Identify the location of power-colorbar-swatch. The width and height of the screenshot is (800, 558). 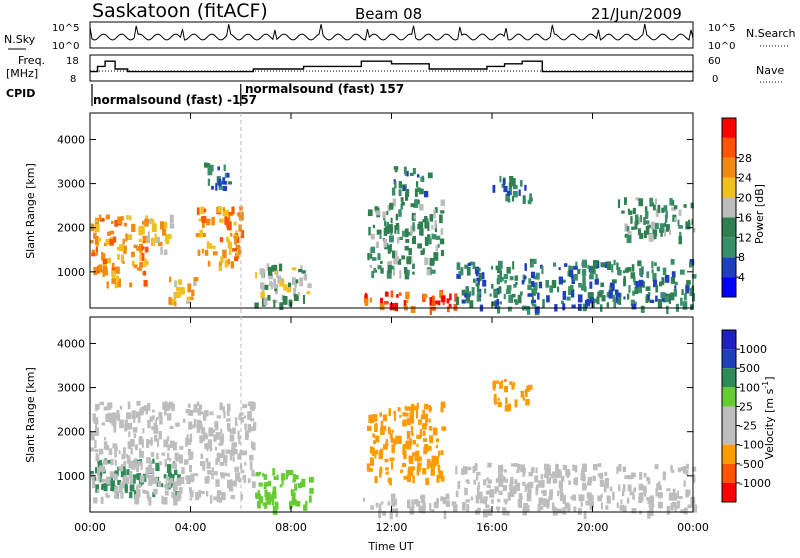
(729, 267).